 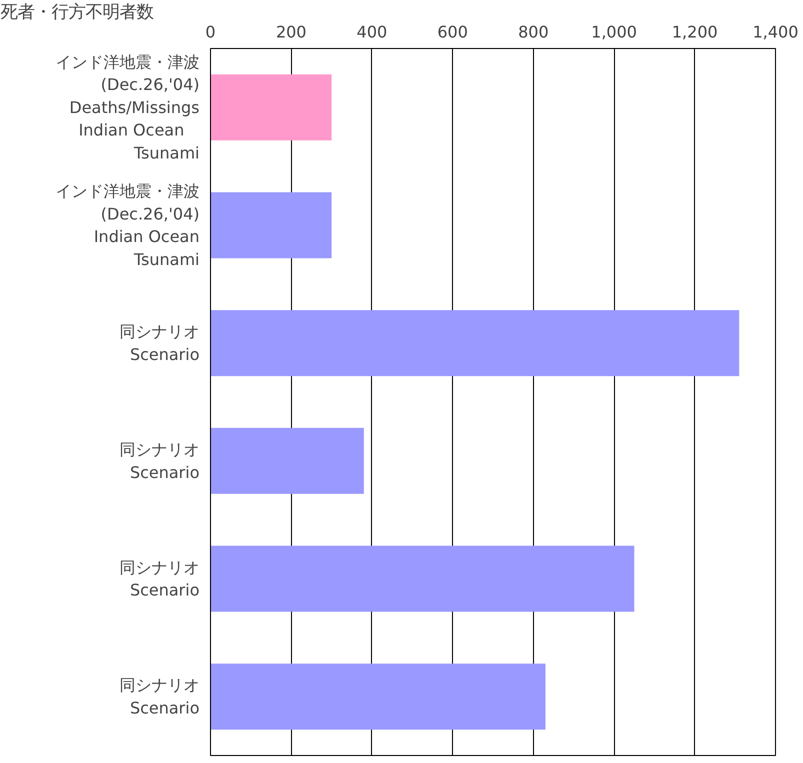 What do you see at coordinates (291, 32) in the screenshot?
I see `x-tick-label: 200` at bounding box center [291, 32].